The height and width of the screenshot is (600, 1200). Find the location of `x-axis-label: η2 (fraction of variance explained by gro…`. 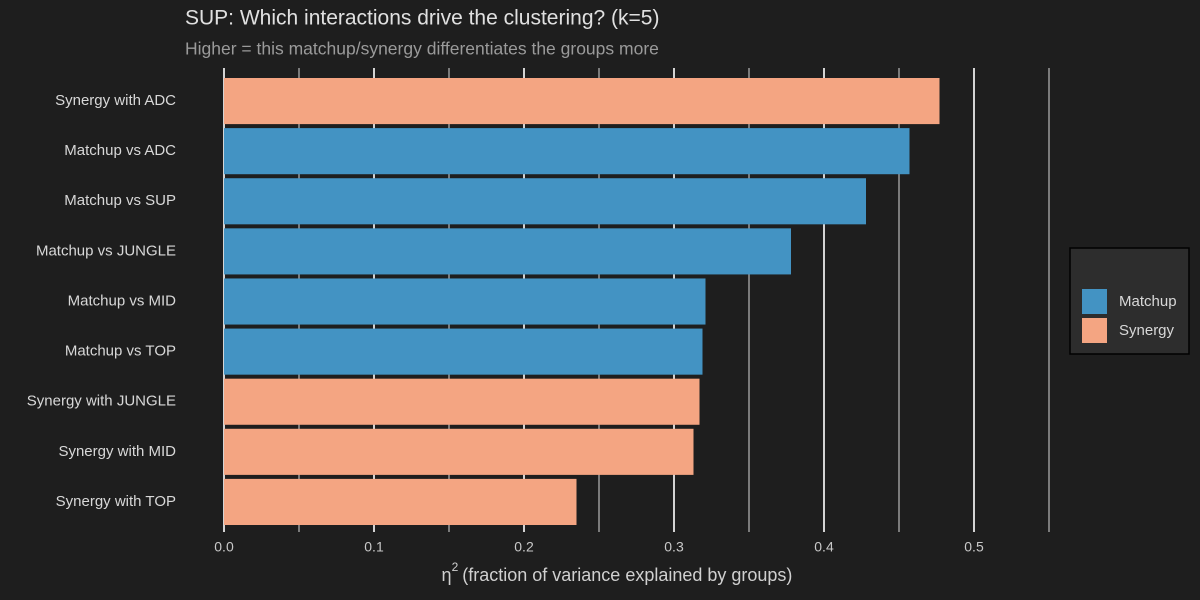

x-axis-label: η2 (fraction of variance explained by gro… is located at coordinates (617, 572).